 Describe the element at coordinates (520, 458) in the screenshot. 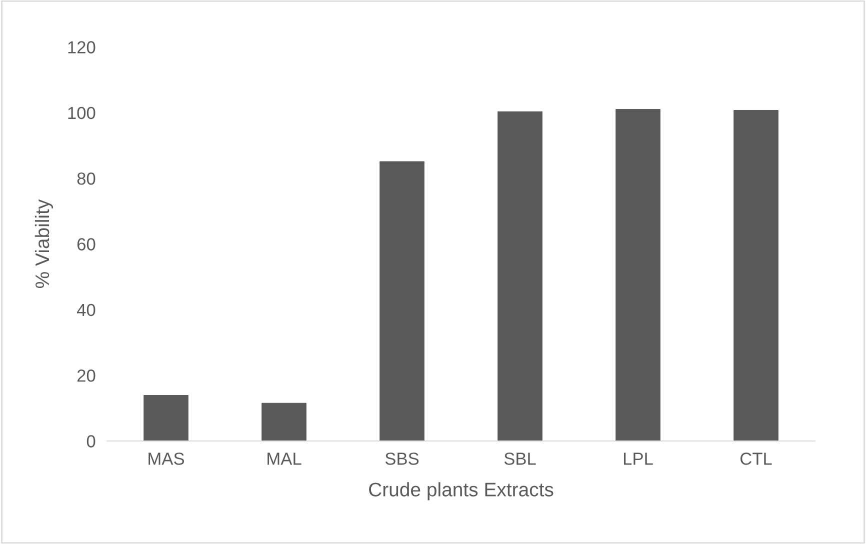

I see `x-tick-label: SBL` at that location.